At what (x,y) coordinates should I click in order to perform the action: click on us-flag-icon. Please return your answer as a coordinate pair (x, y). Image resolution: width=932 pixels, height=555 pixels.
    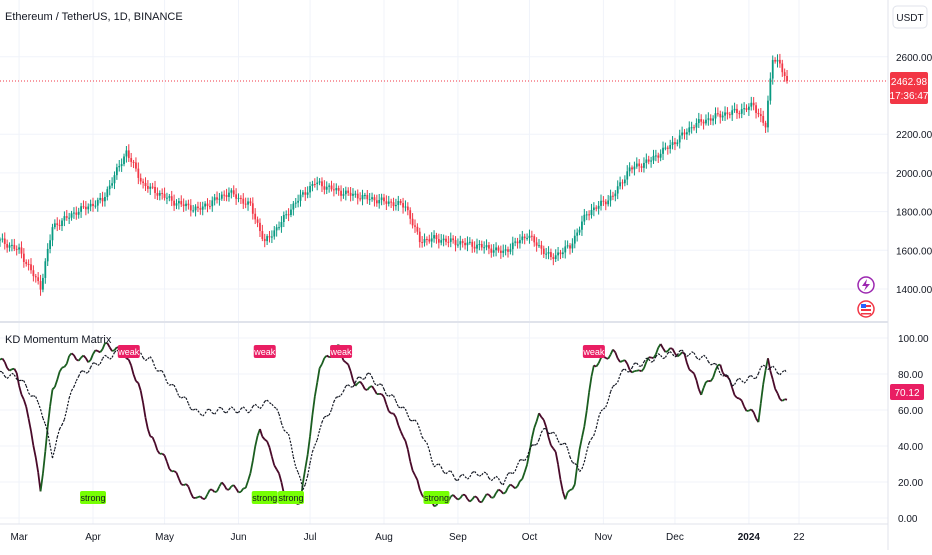
    Looking at the image, I should click on (866, 309).